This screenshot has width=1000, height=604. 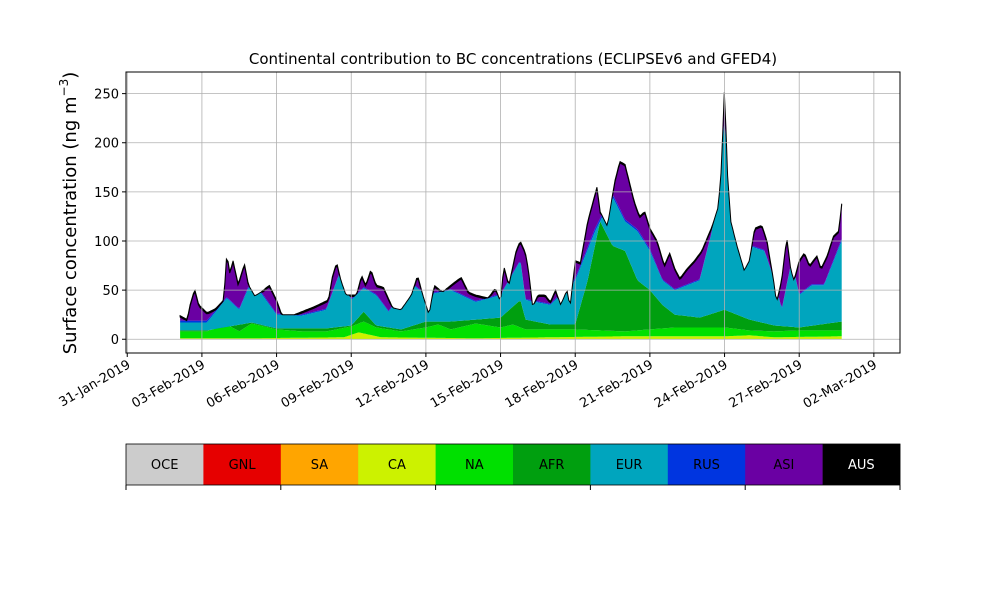 I want to click on legend-swatch-oce, so click(x=165, y=464).